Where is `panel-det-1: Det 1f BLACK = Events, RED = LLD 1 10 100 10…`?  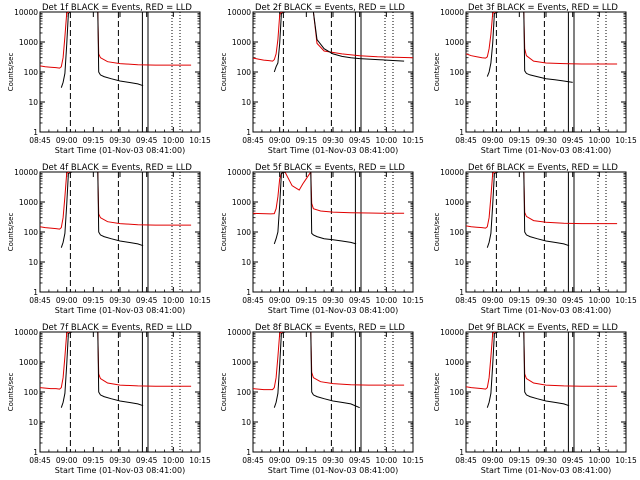 panel-det-1: Det 1f BLACK = Events, RED = LLD 1 10 100 10… is located at coordinates (109, 79).